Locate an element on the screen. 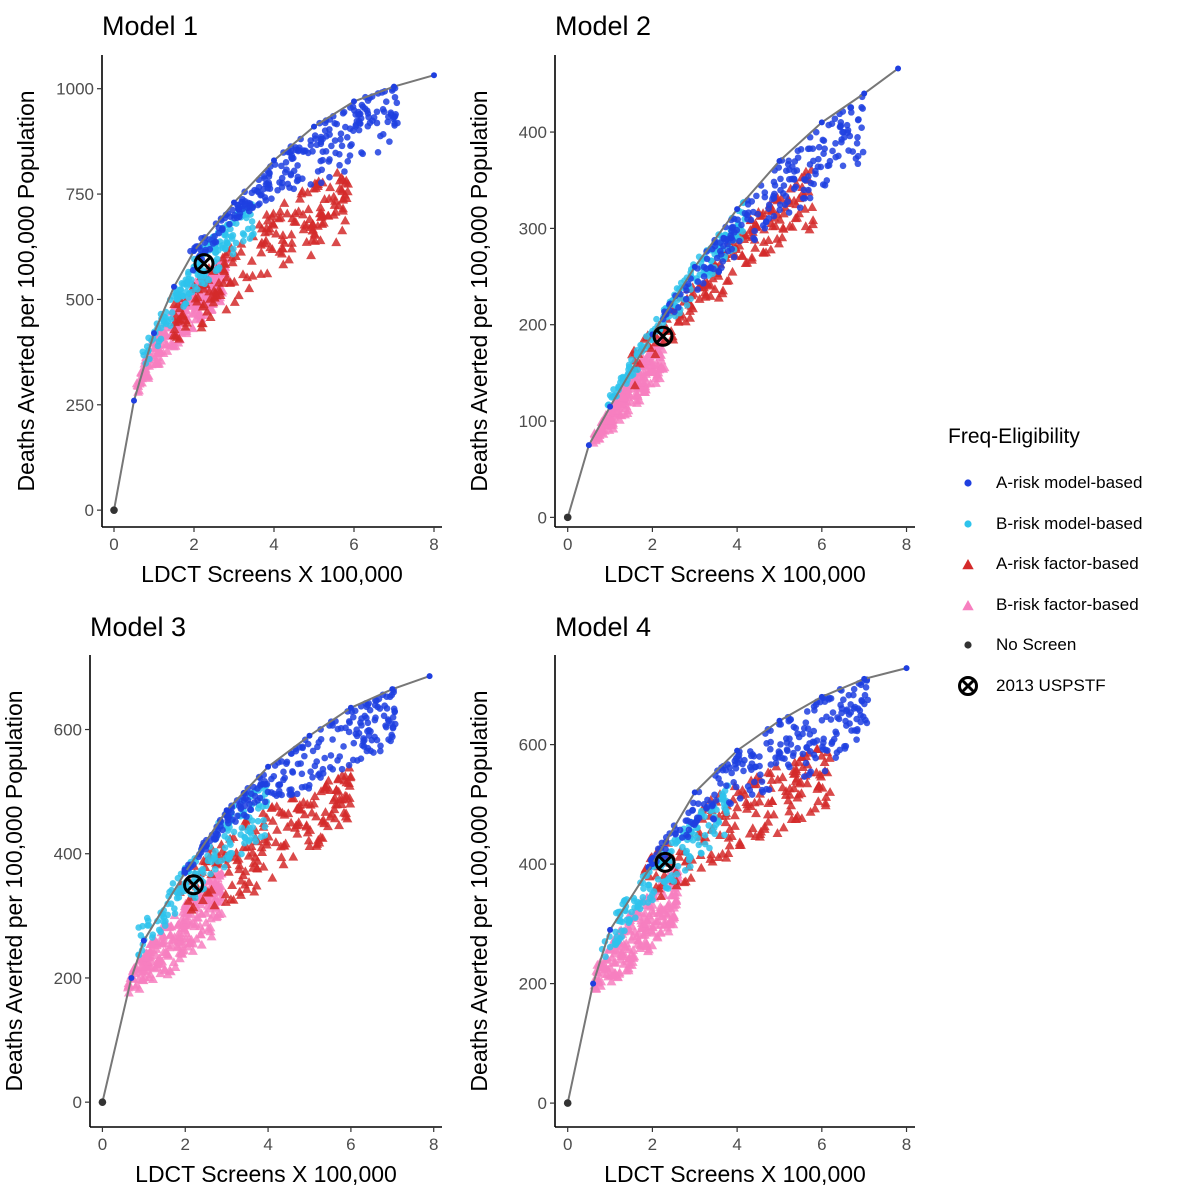 Image resolution: width=1182 pixels, height=1185 pixels. y-tick-label: 200 is located at coordinates (68, 978).